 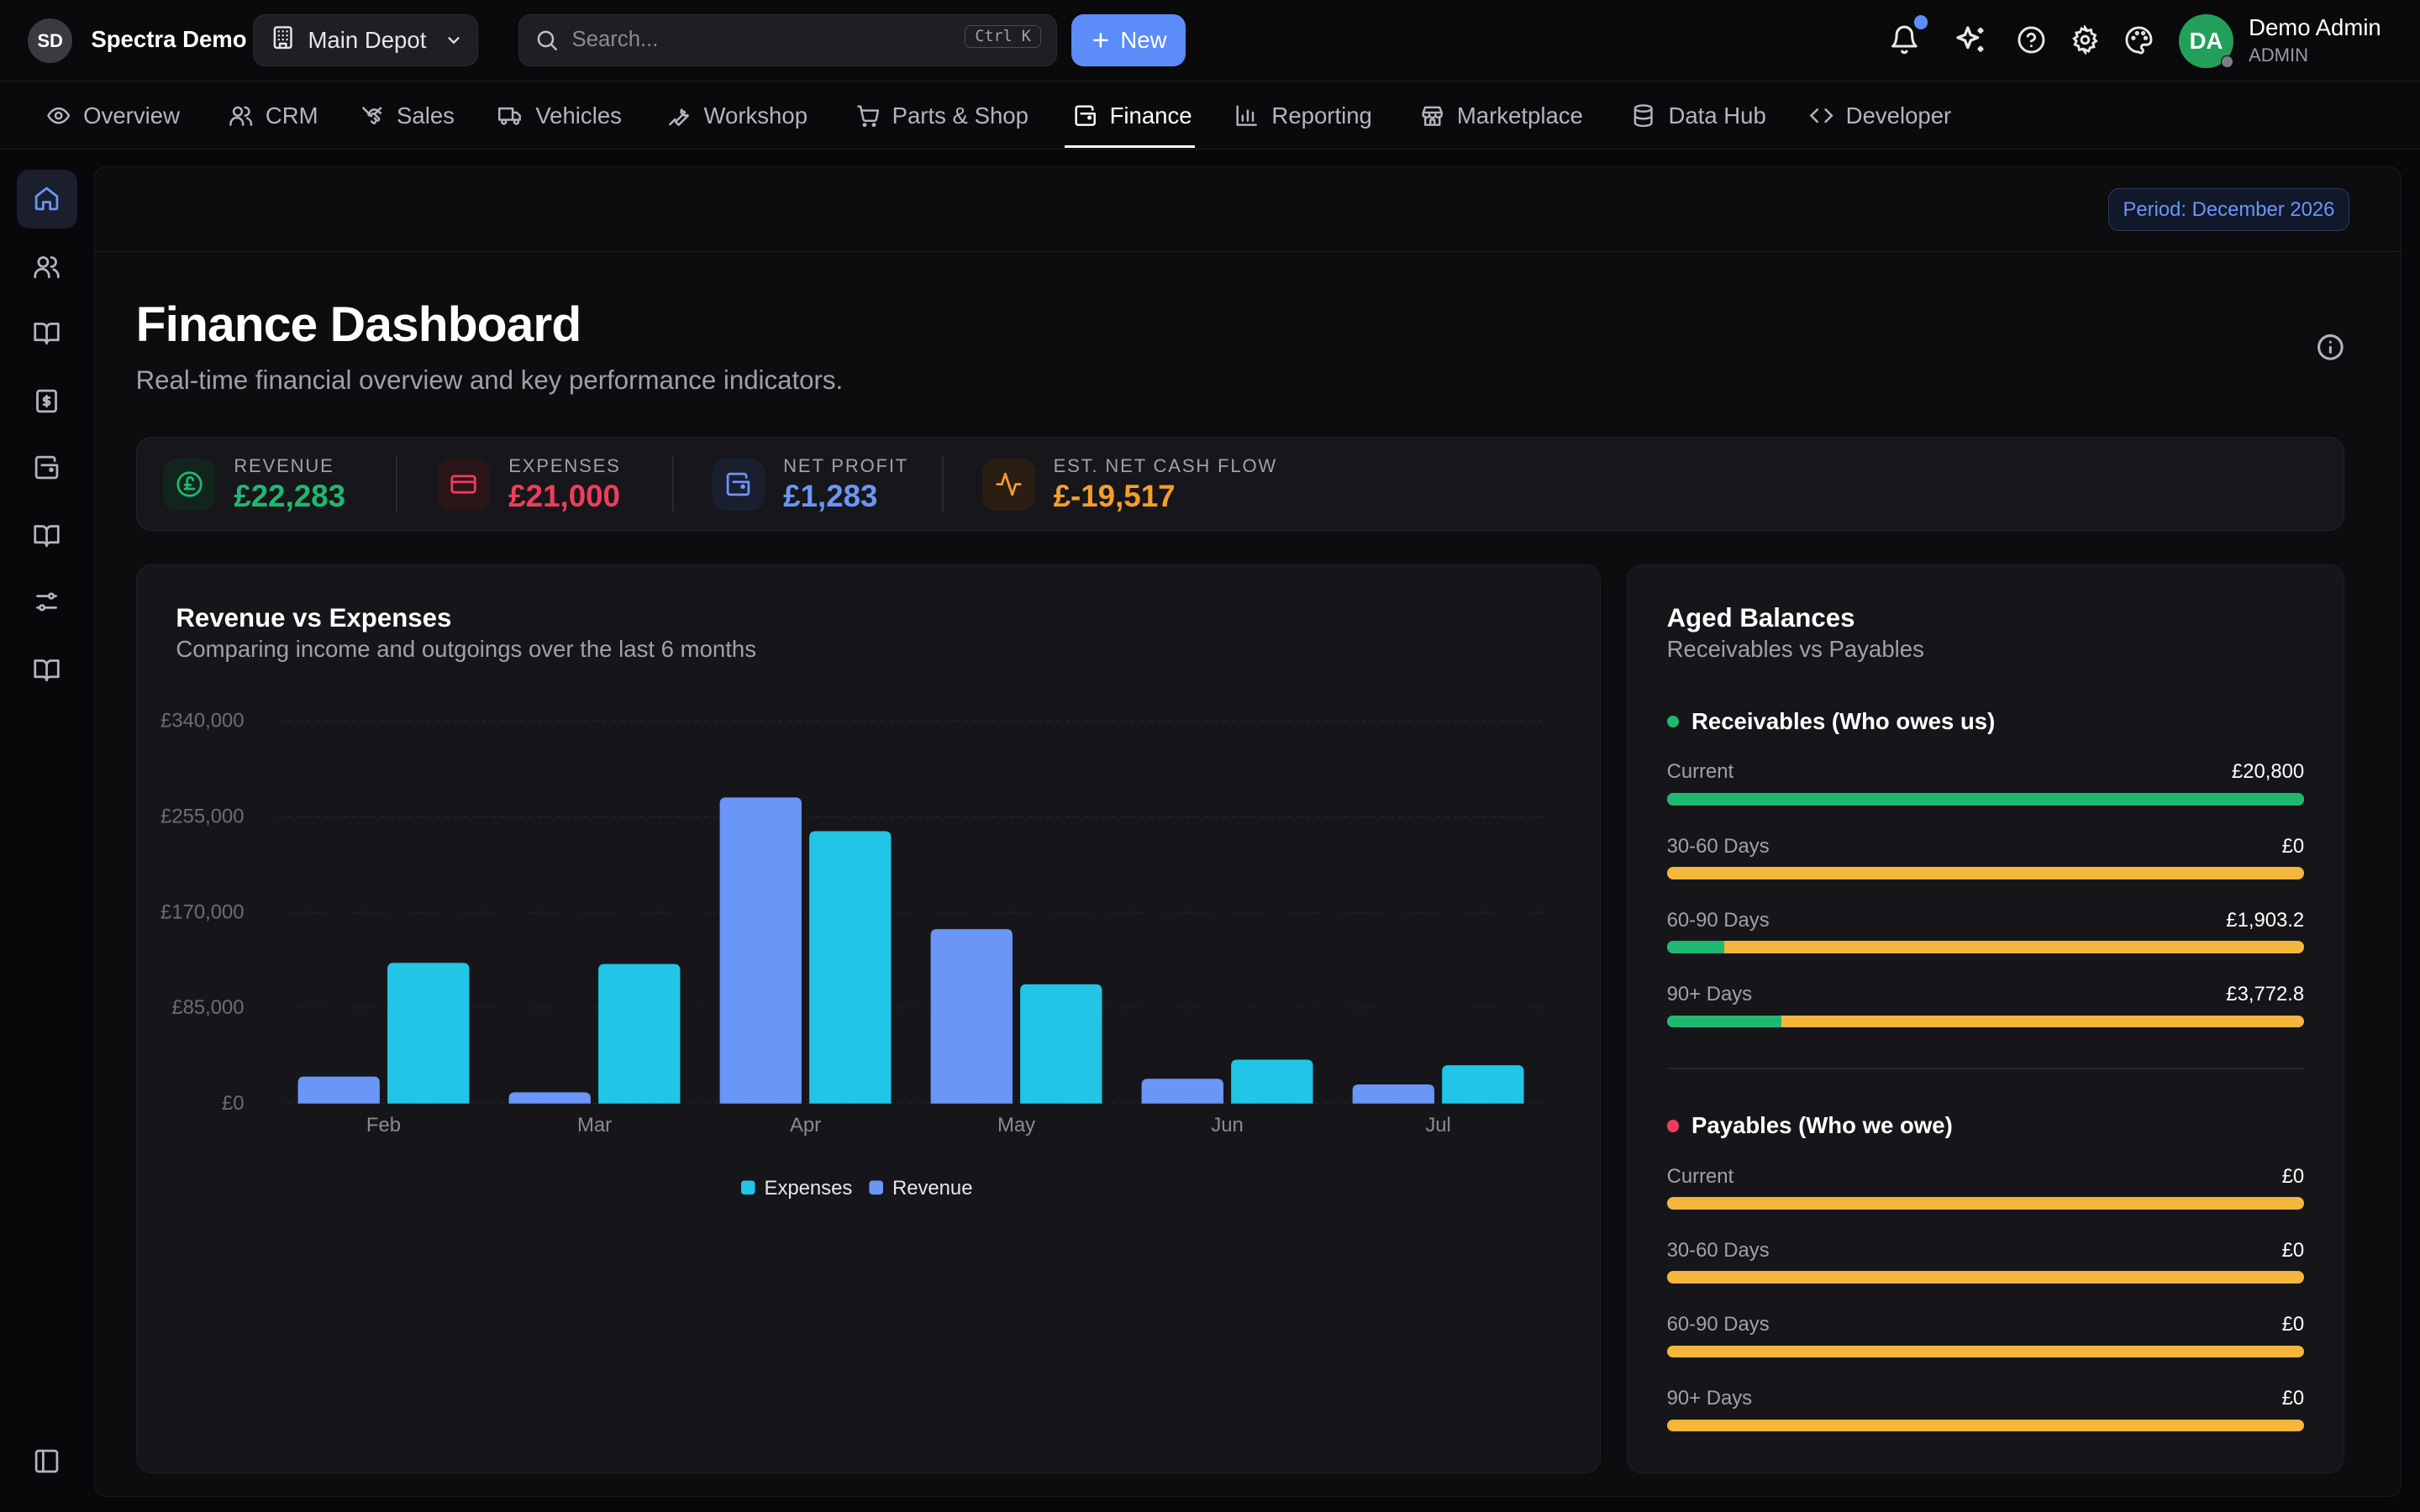 What do you see at coordinates (578, 115) in the screenshot?
I see `nav-label: Vehicles` at bounding box center [578, 115].